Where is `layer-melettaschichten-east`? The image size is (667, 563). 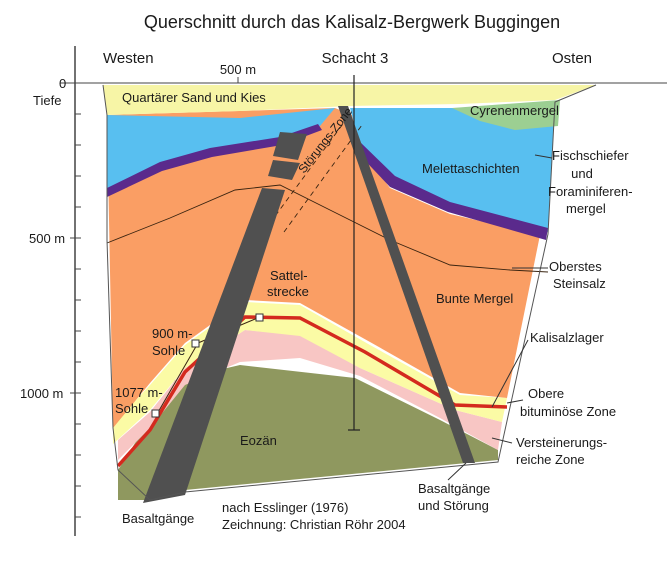 layer-melettaschichten-east is located at coordinates (452, 167).